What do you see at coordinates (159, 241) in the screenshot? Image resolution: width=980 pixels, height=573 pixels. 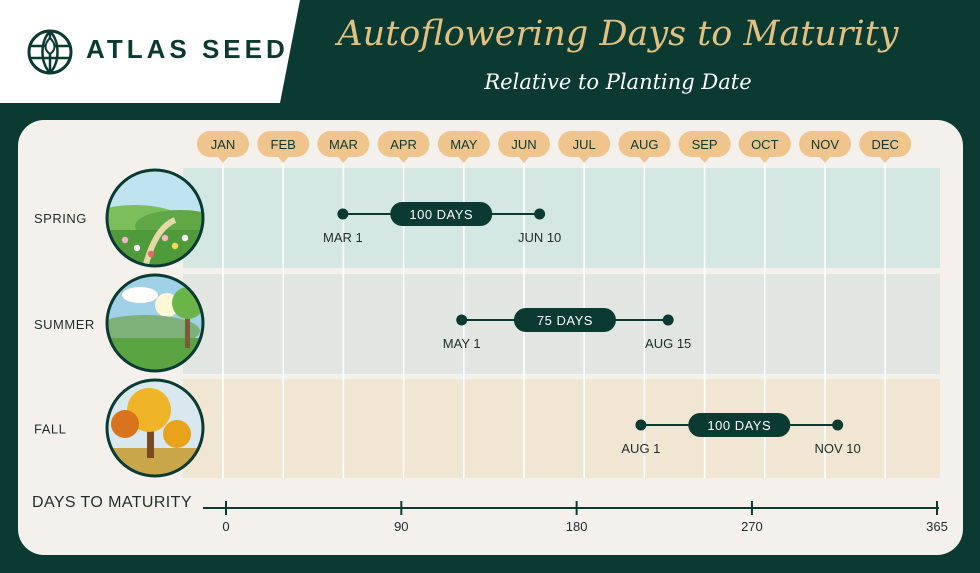 I see `path` at bounding box center [159, 241].